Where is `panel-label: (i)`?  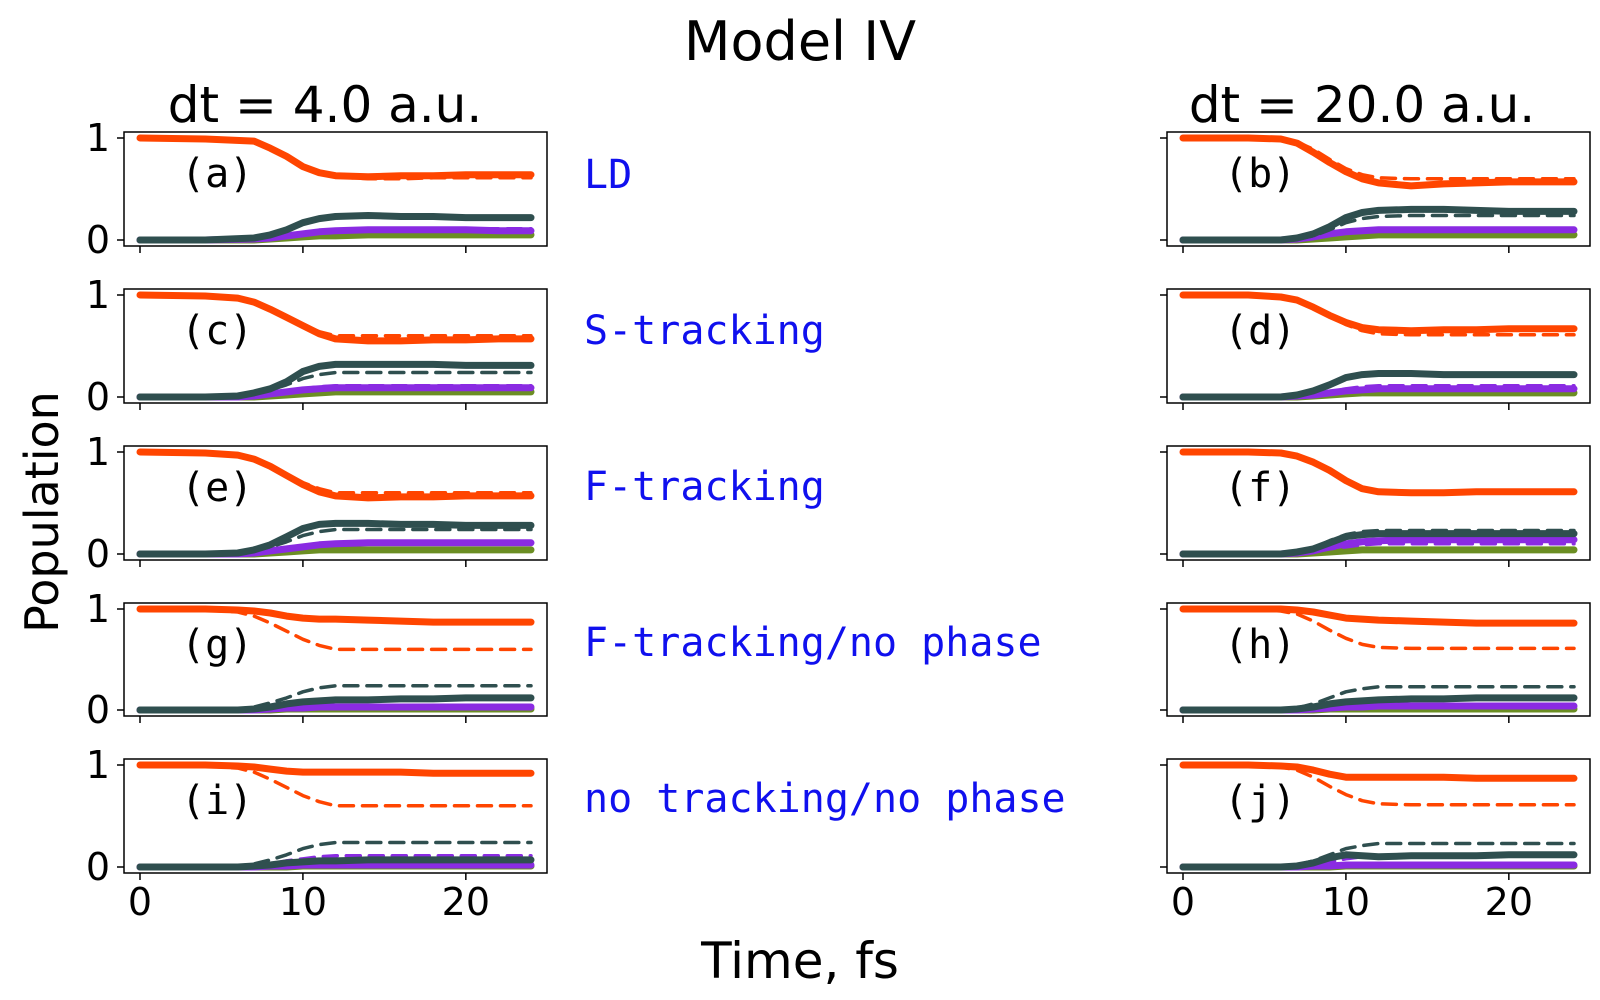
panel-label: (i) is located at coordinates (217, 801).